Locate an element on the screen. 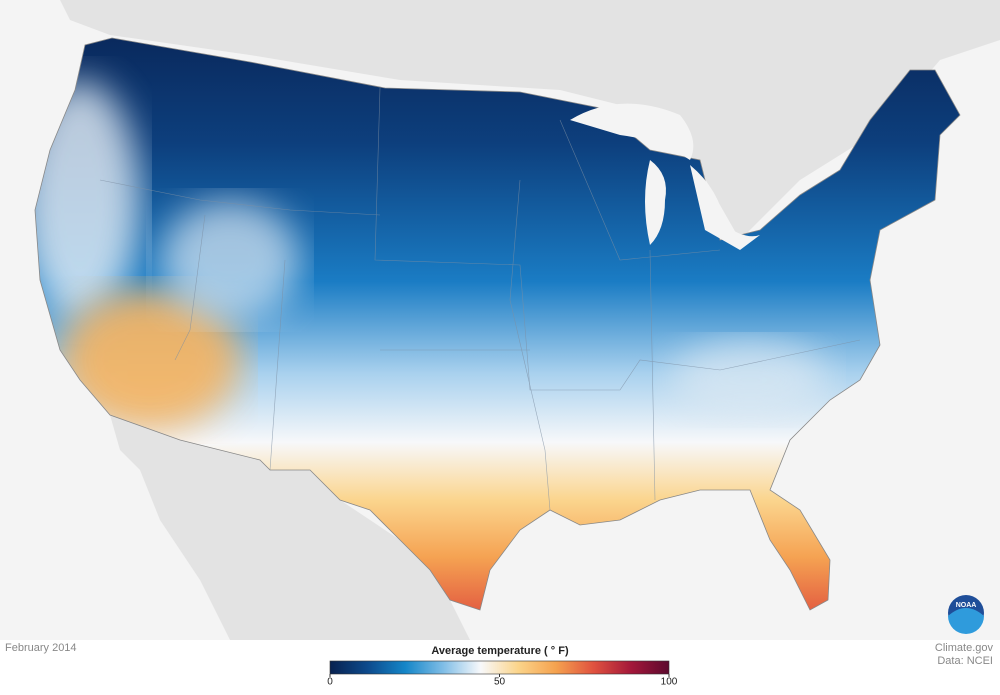 The image size is (1000, 695). colorbar-tick-label: 100 is located at coordinates (669, 682).